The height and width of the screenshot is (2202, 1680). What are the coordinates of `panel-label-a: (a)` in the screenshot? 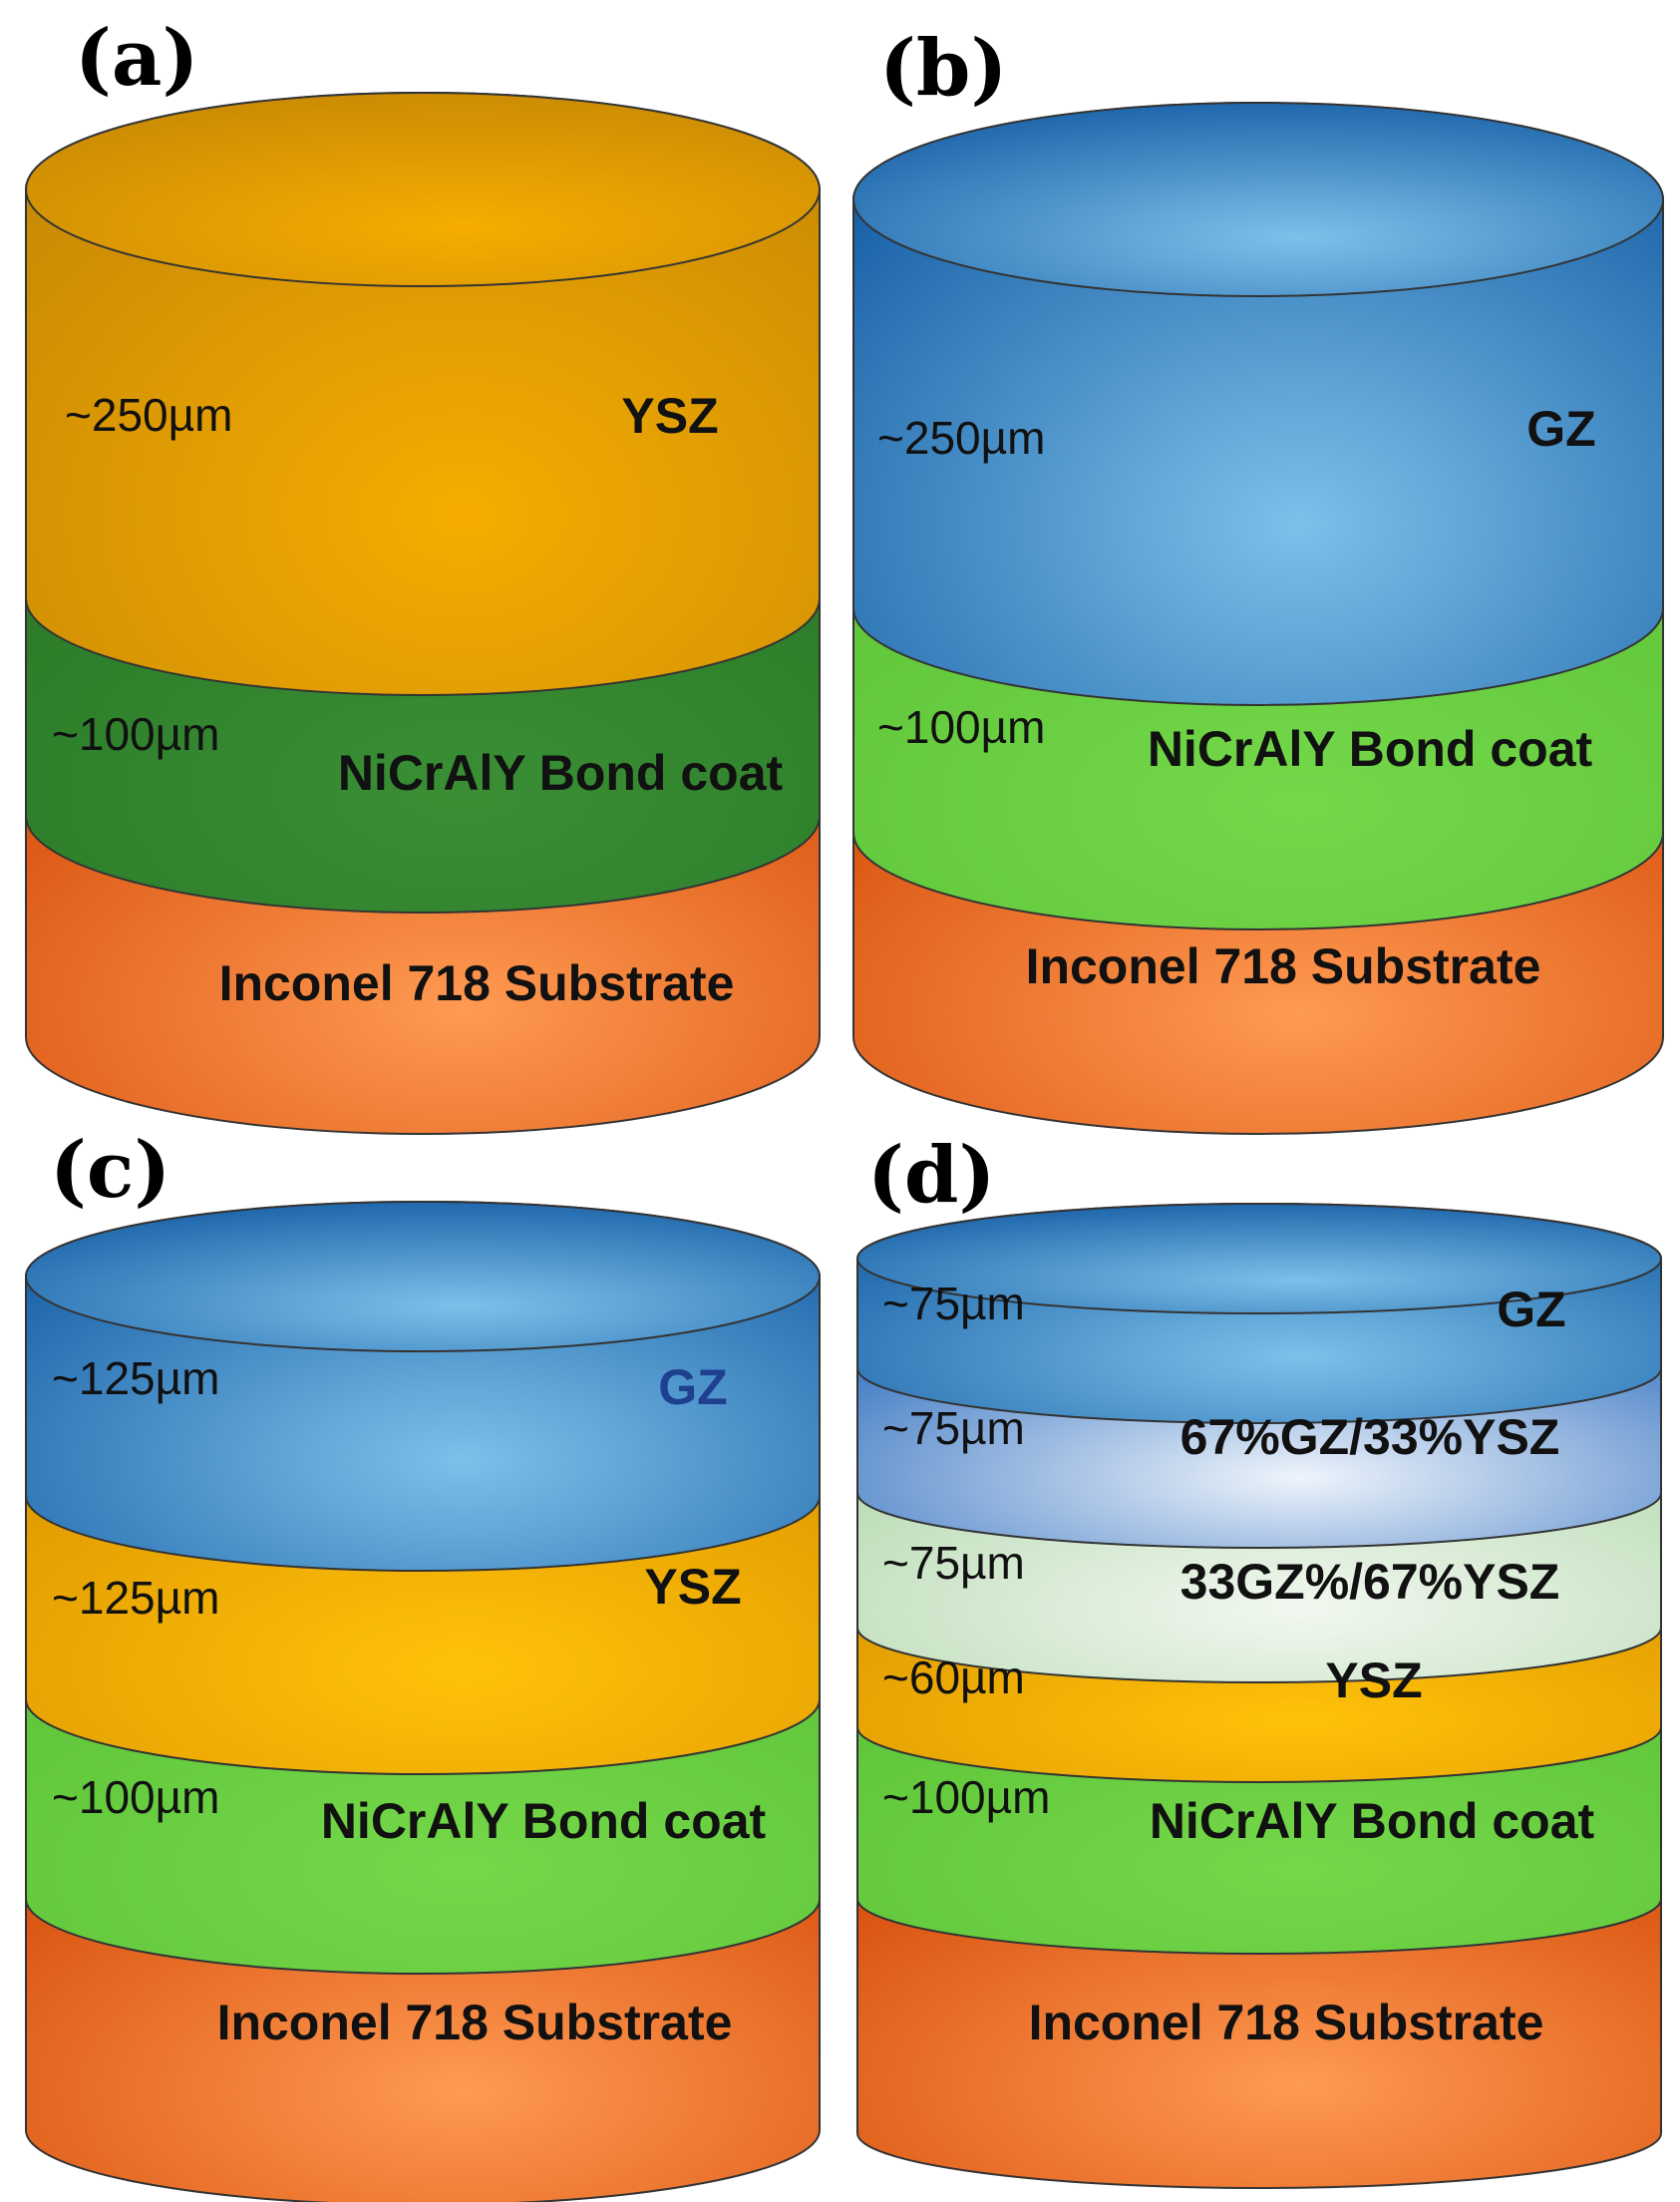 It's located at (136, 58).